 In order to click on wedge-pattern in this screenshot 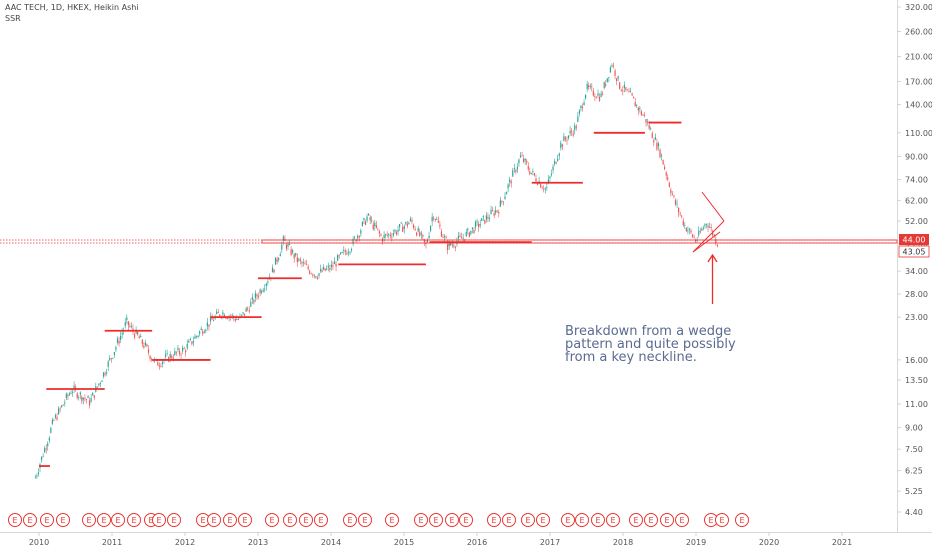, I will do `click(708, 222)`.